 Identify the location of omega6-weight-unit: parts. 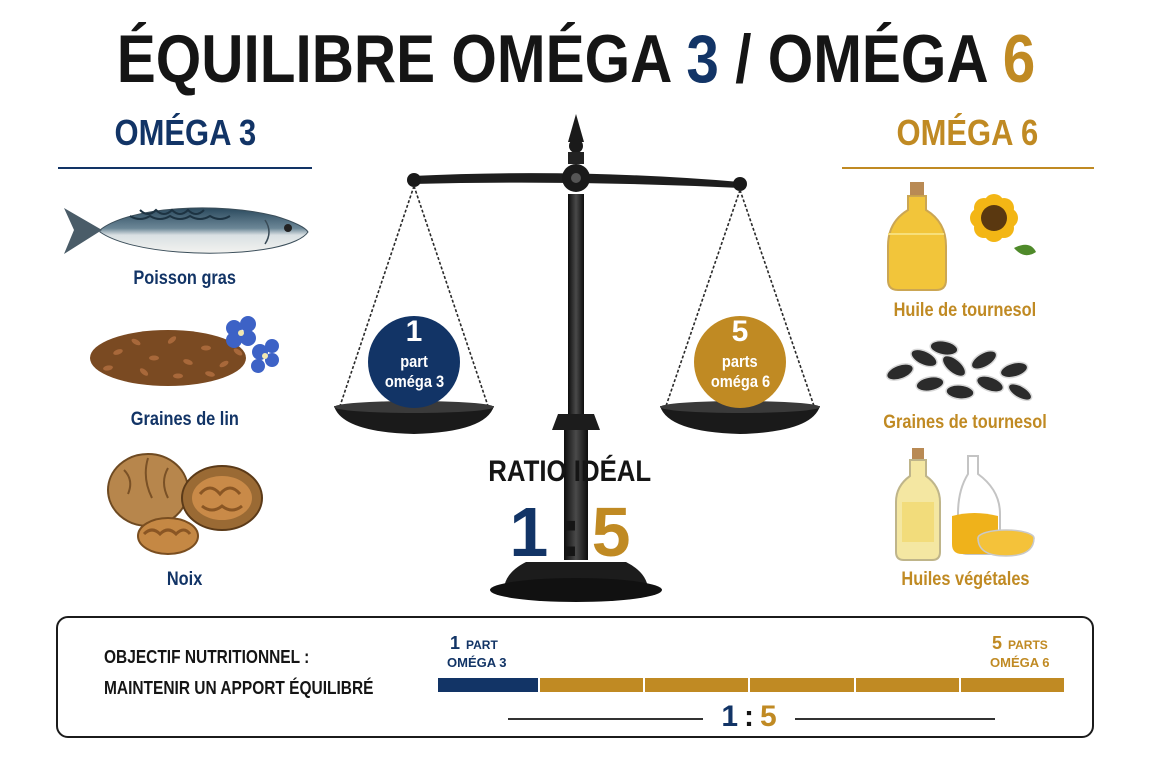
(740, 361).